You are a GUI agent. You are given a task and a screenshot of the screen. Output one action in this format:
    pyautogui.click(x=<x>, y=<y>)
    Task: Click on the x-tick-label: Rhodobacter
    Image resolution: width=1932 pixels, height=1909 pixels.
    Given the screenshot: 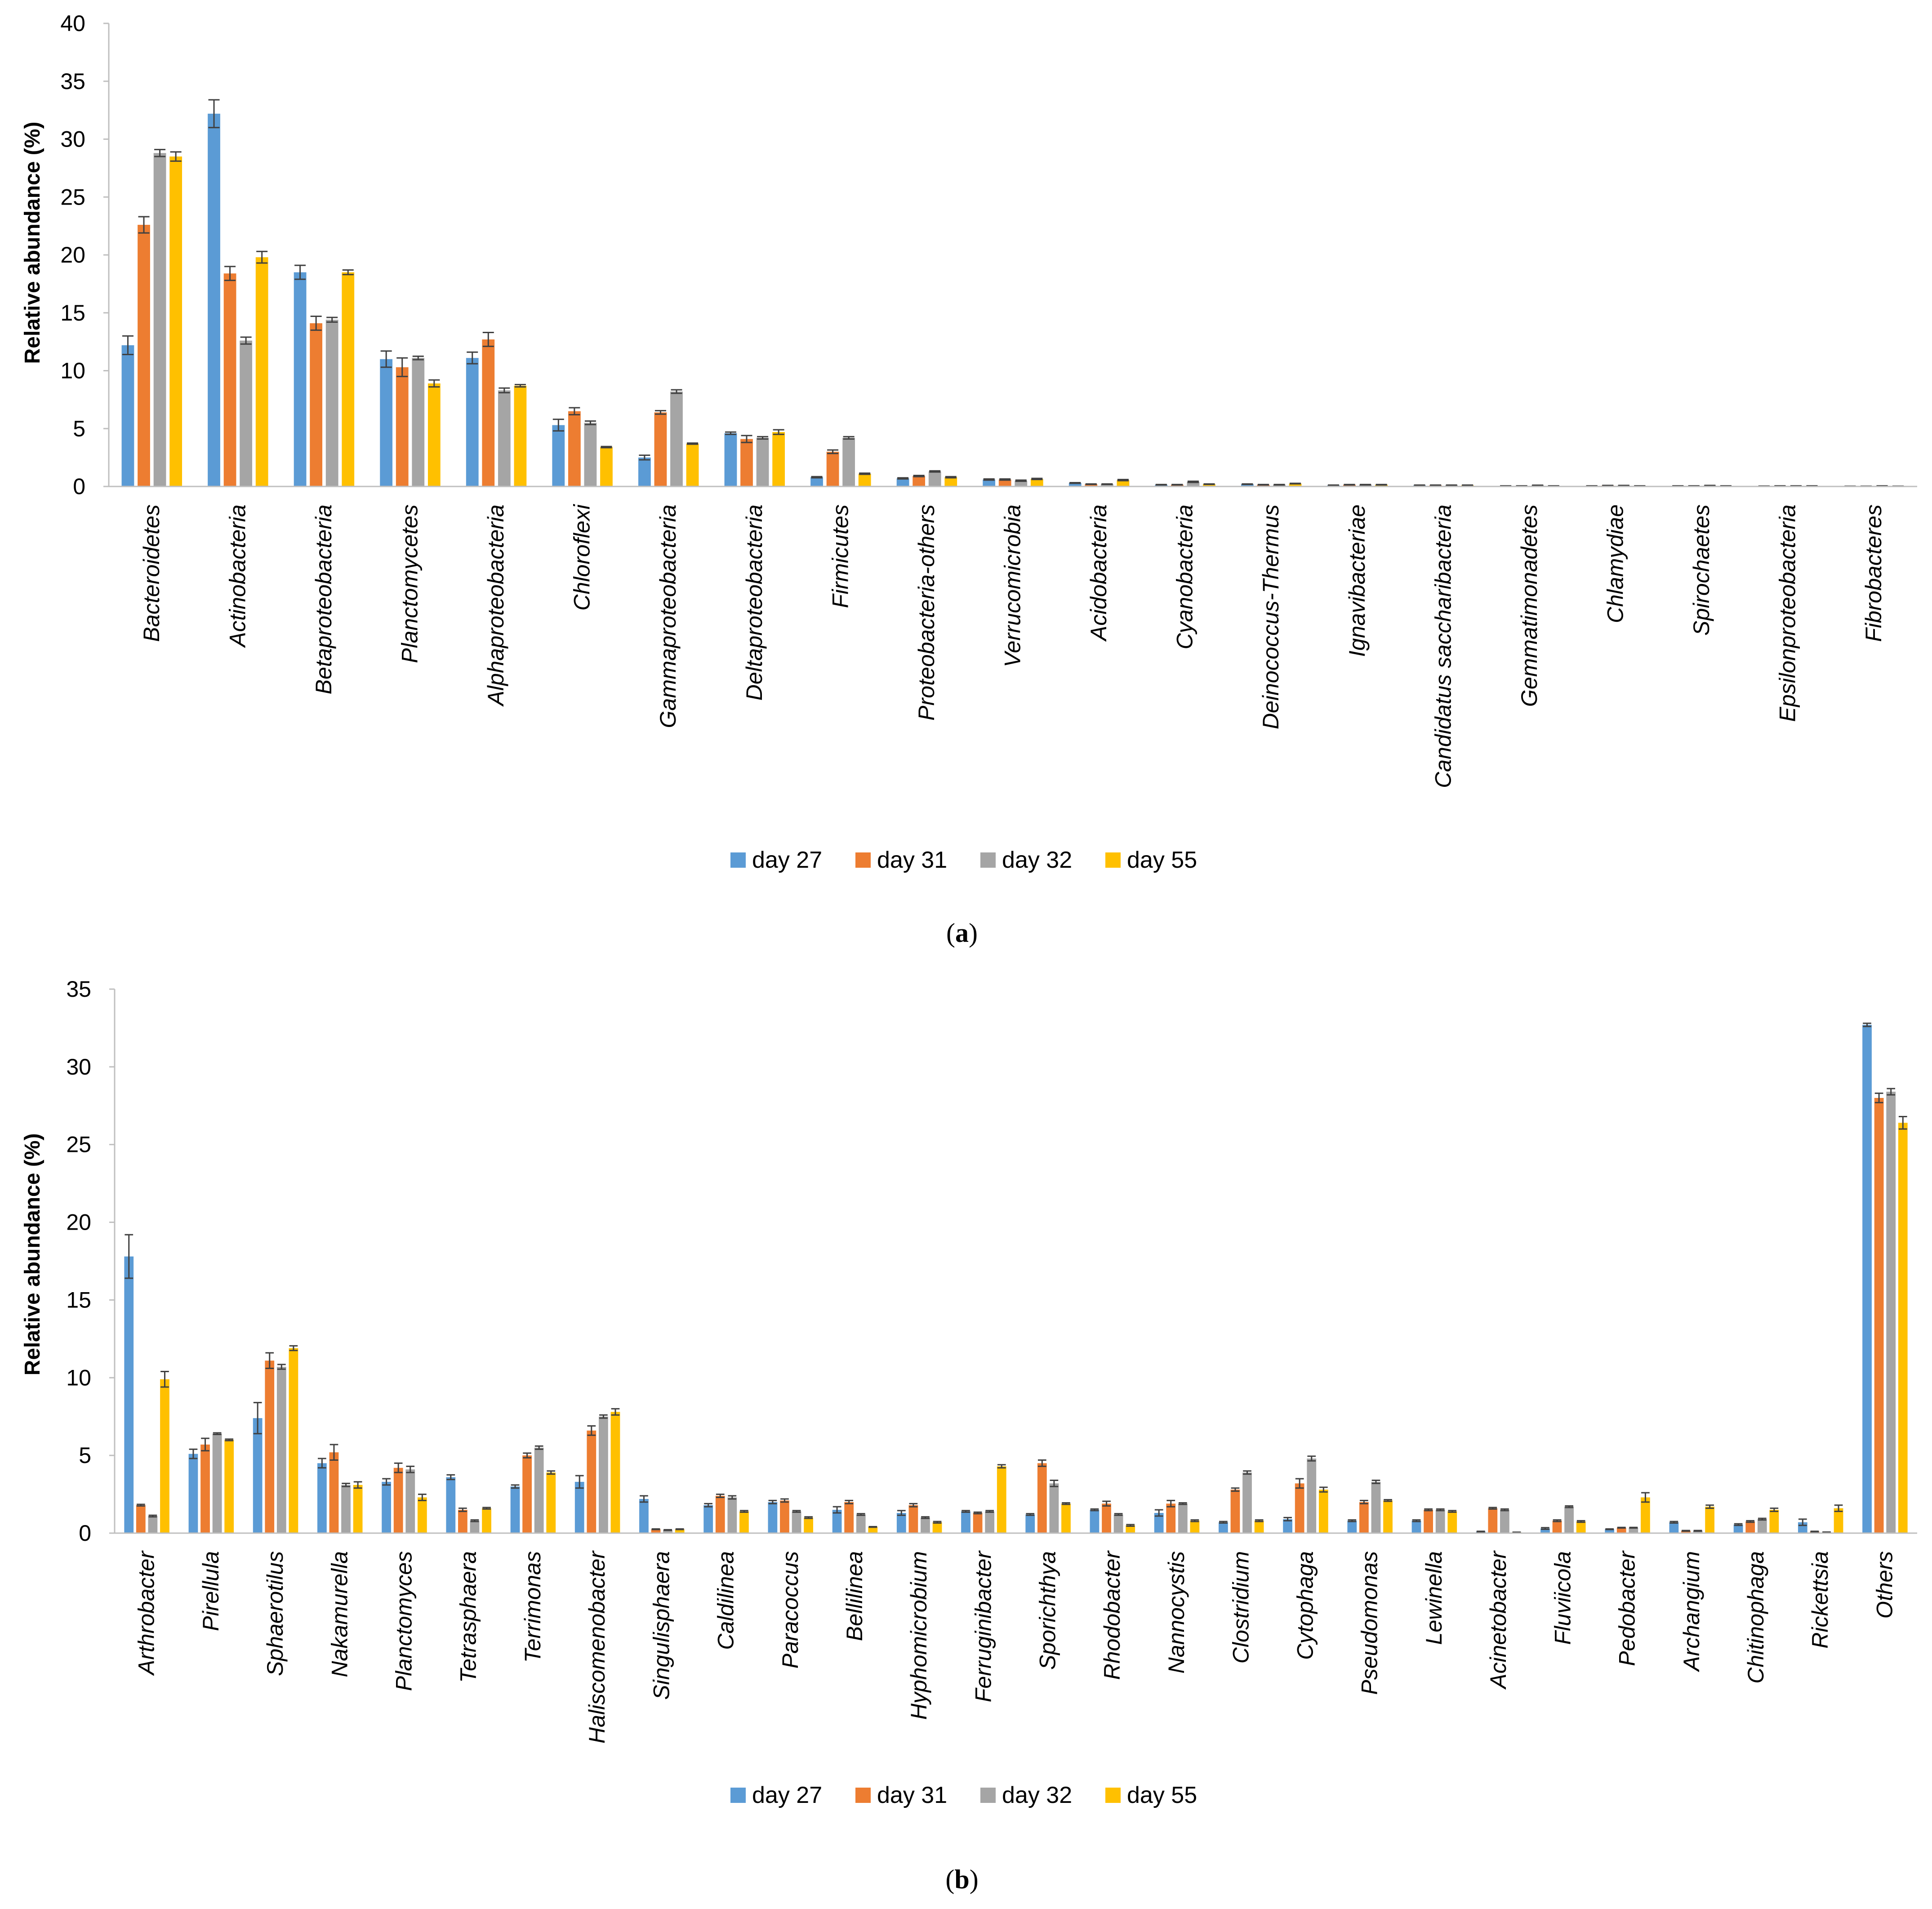 What is the action you would take?
    pyautogui.click(x=1112, y=1615)
    